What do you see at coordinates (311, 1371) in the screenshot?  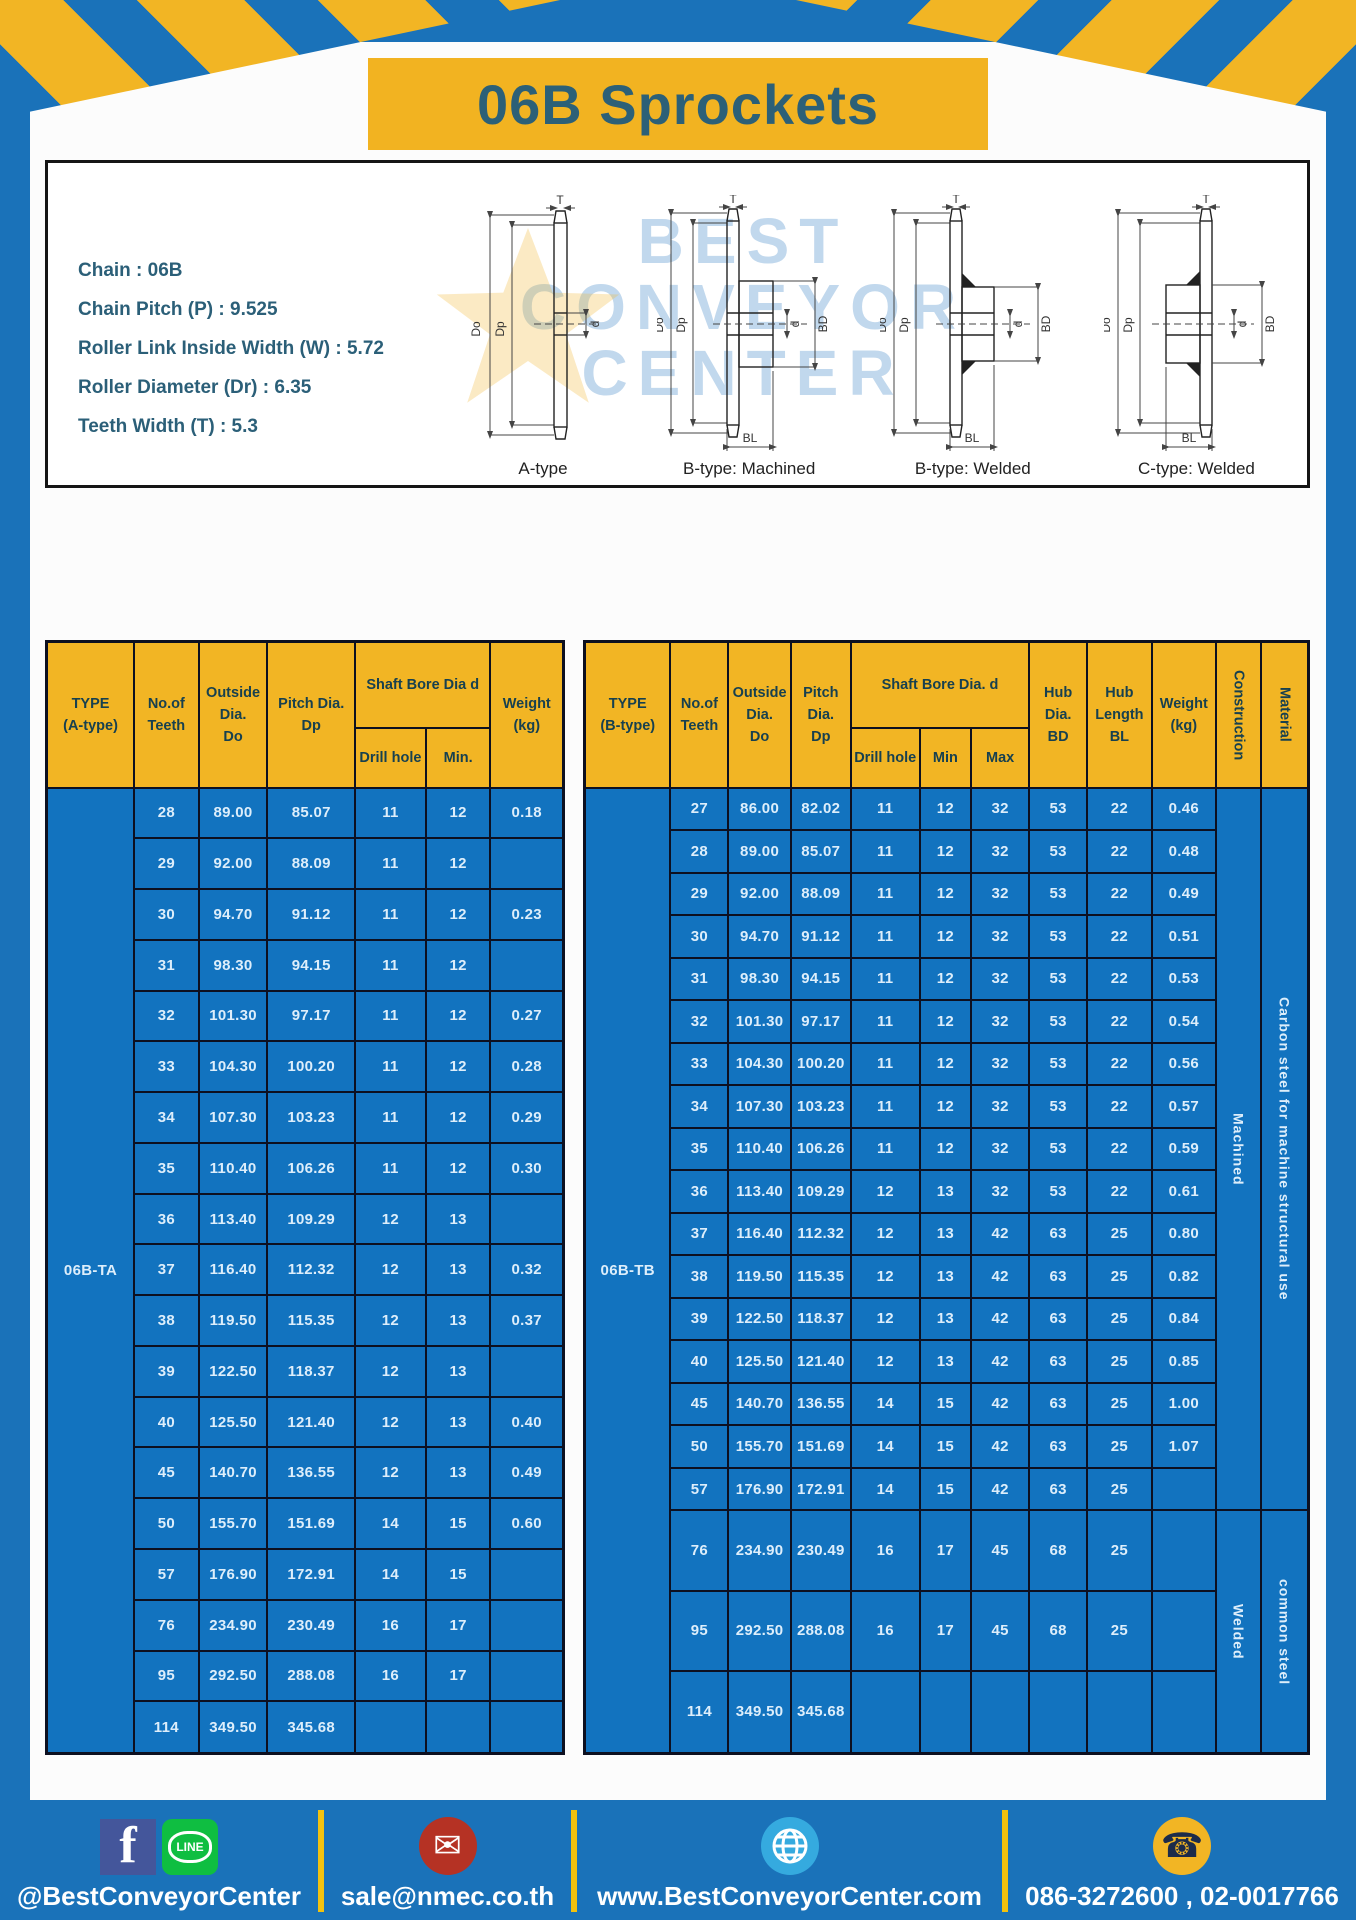 I see `data-cell: 118.37` at bounding box center [311, 1371].